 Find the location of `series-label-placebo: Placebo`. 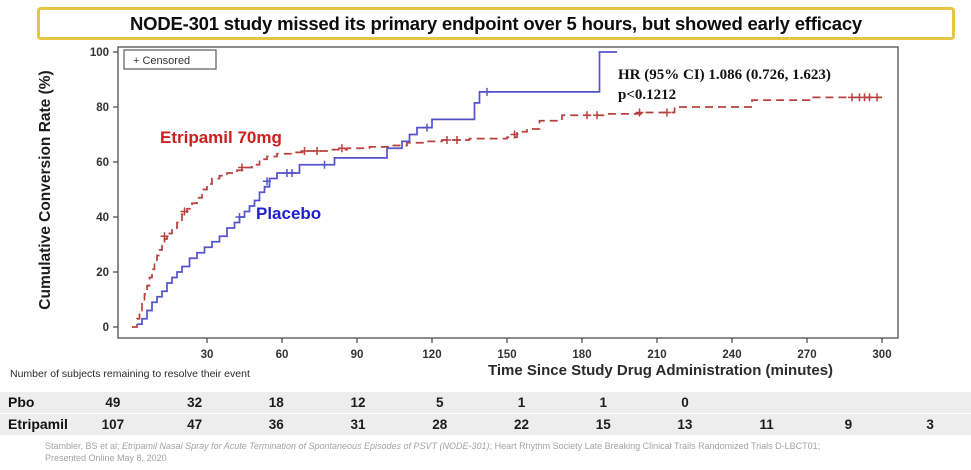

series-label-placebo: Placebo is located at coordinates (288, 213).